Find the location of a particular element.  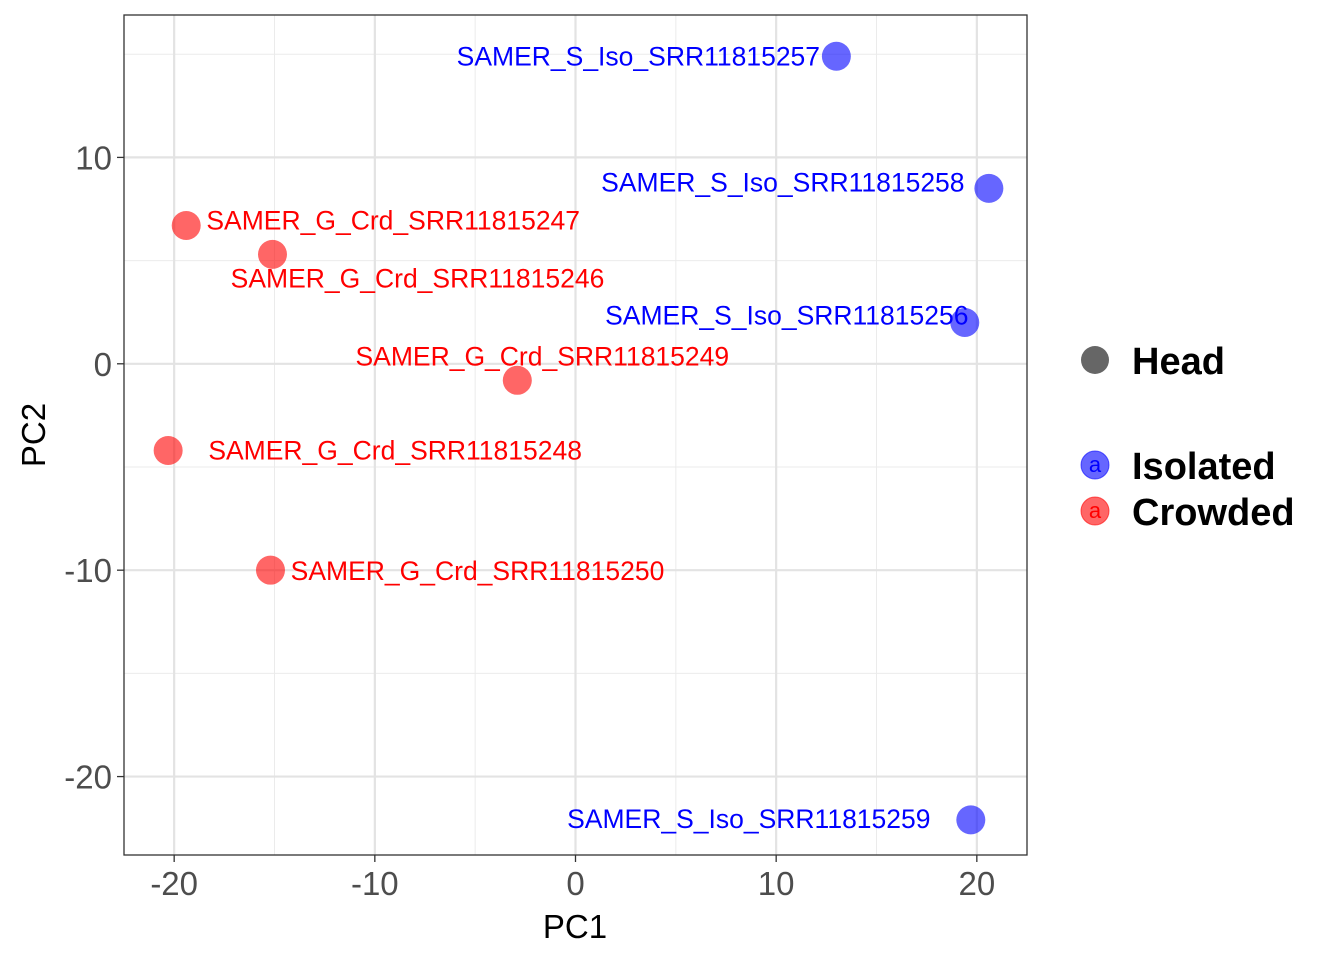

x-tick-label-2: 0 is located at coordinates (575, 883).